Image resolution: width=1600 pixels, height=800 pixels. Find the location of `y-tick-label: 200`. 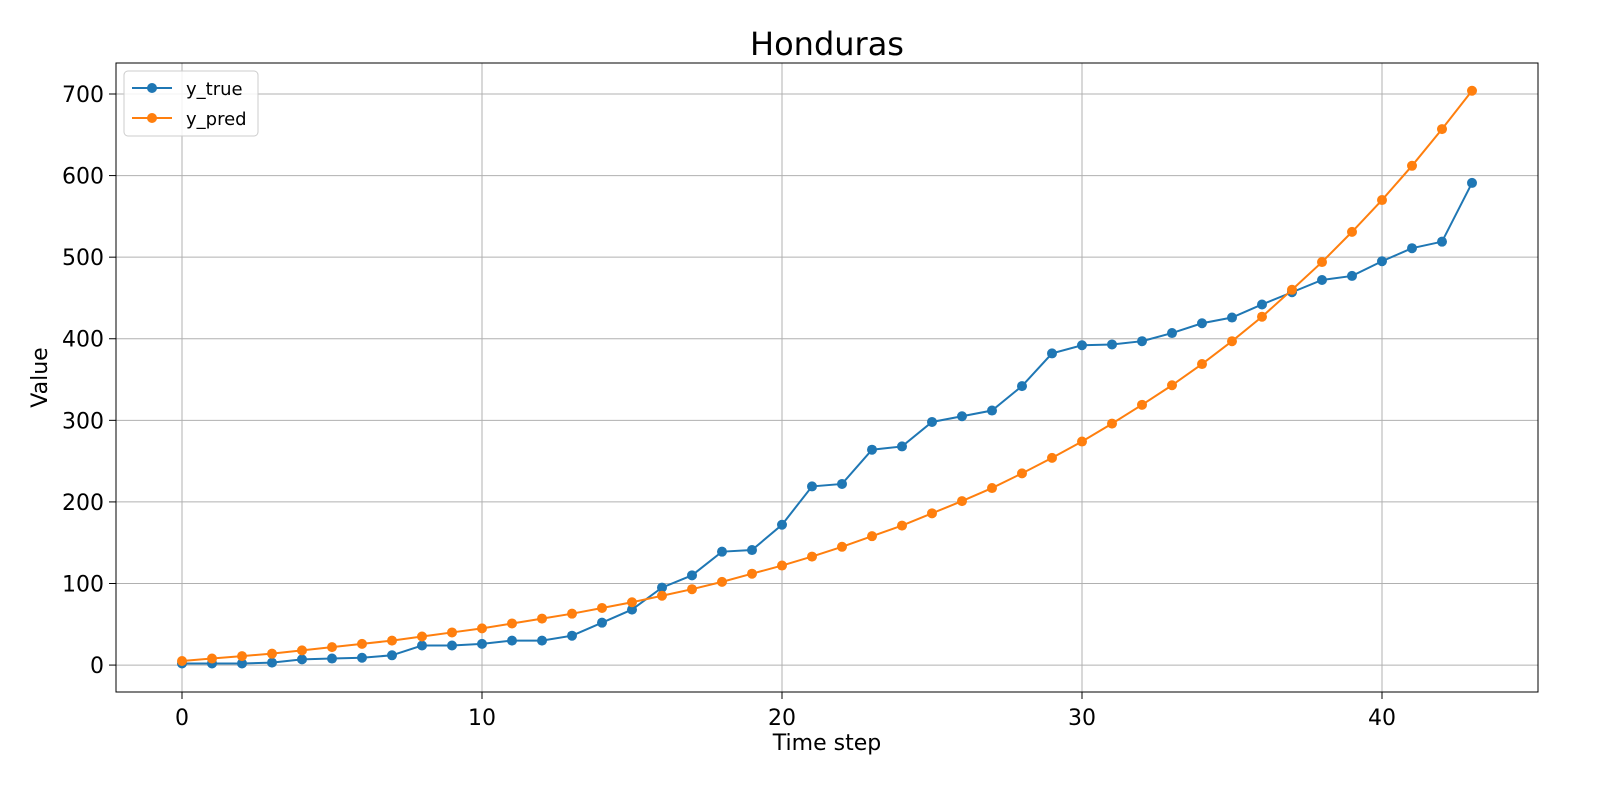

y-tick-label: 200 is located at coordinates (83, 503).